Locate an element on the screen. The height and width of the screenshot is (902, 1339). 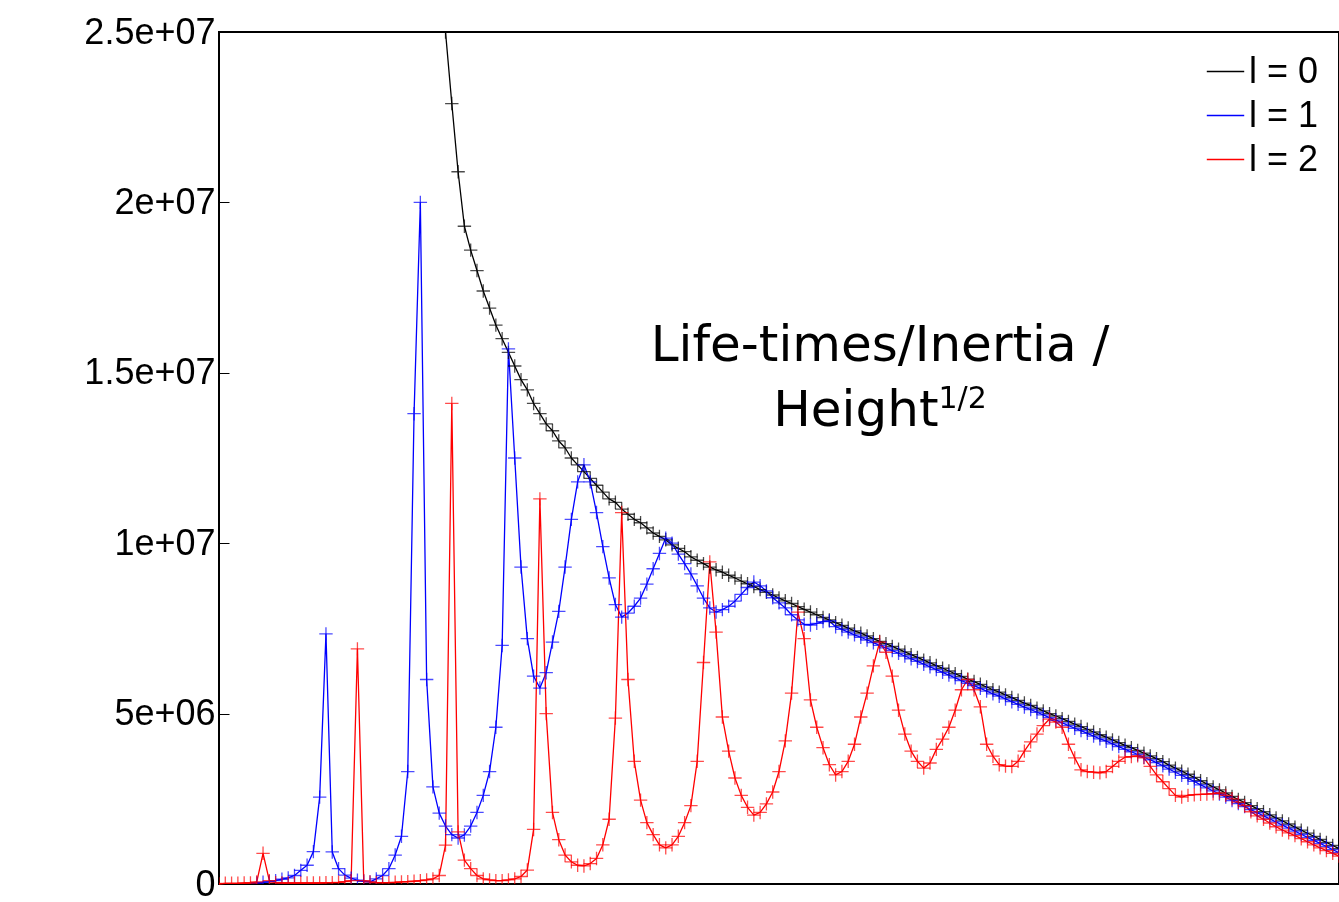
y-tick-label: 1e+07 is located at coordinates (165, 542).